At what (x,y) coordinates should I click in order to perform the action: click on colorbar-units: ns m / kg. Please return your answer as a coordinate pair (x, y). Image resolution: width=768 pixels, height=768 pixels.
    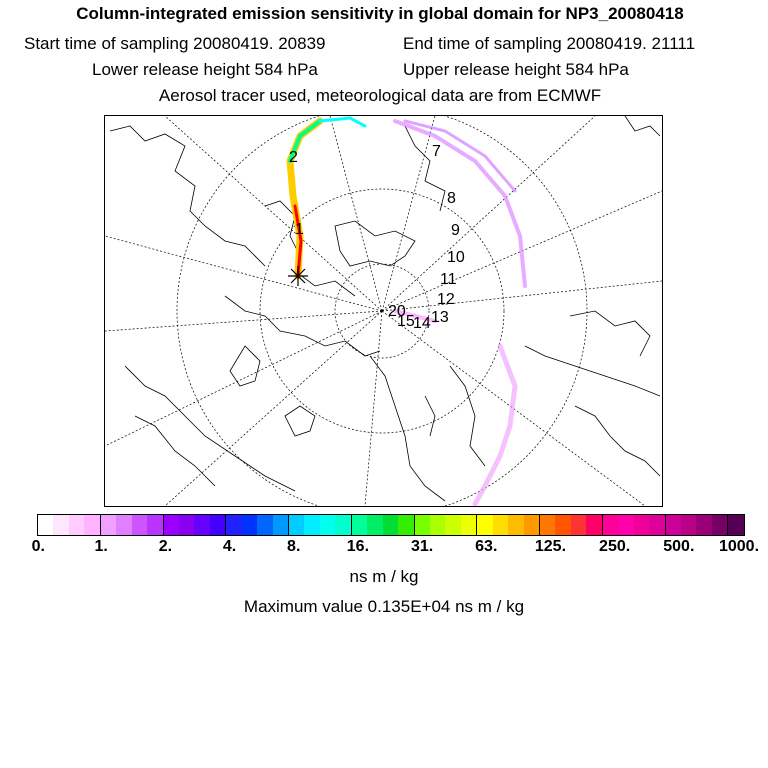
    Looking at the image, I should click on (384, 576).